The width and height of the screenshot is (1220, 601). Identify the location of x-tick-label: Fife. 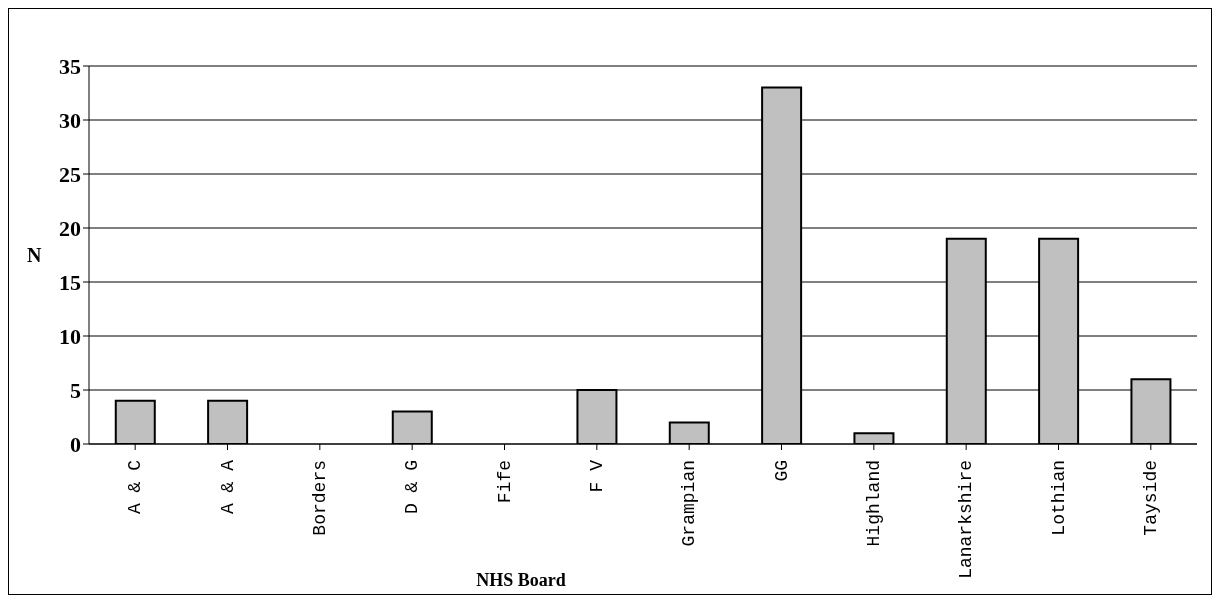
(504, 482).